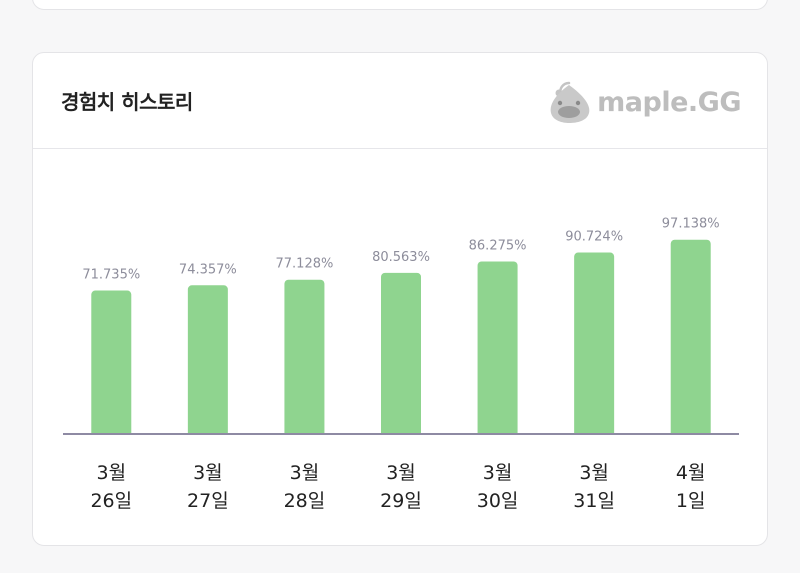 This screenshot has height=573, width=800. What do you see at coordinates (111, 487) in the screenshot?
I see `x-tick-label-1: 3월 26일` at bounding box center [111, 487].